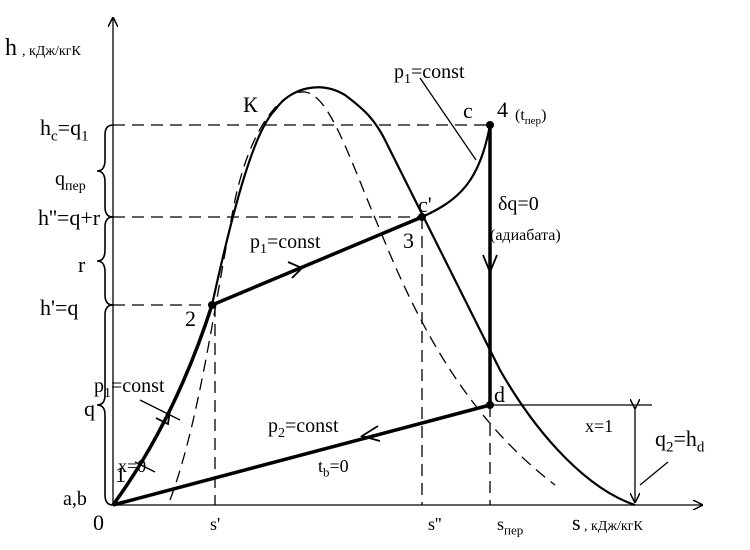 This screenshot has width=750, height=550. I want to click on label: δq=0, so click(518, 204).